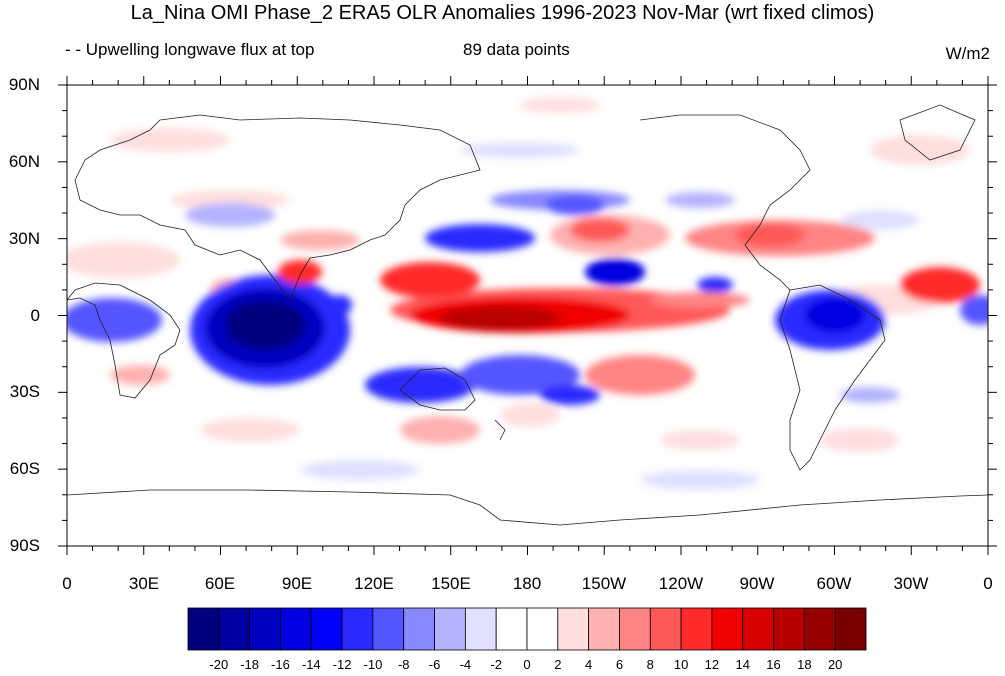 The image size is (1005, 676). Describe the element at coordinates (311, 664) in the screenshot. I see `colorbar-tick-label: -14` at that location.